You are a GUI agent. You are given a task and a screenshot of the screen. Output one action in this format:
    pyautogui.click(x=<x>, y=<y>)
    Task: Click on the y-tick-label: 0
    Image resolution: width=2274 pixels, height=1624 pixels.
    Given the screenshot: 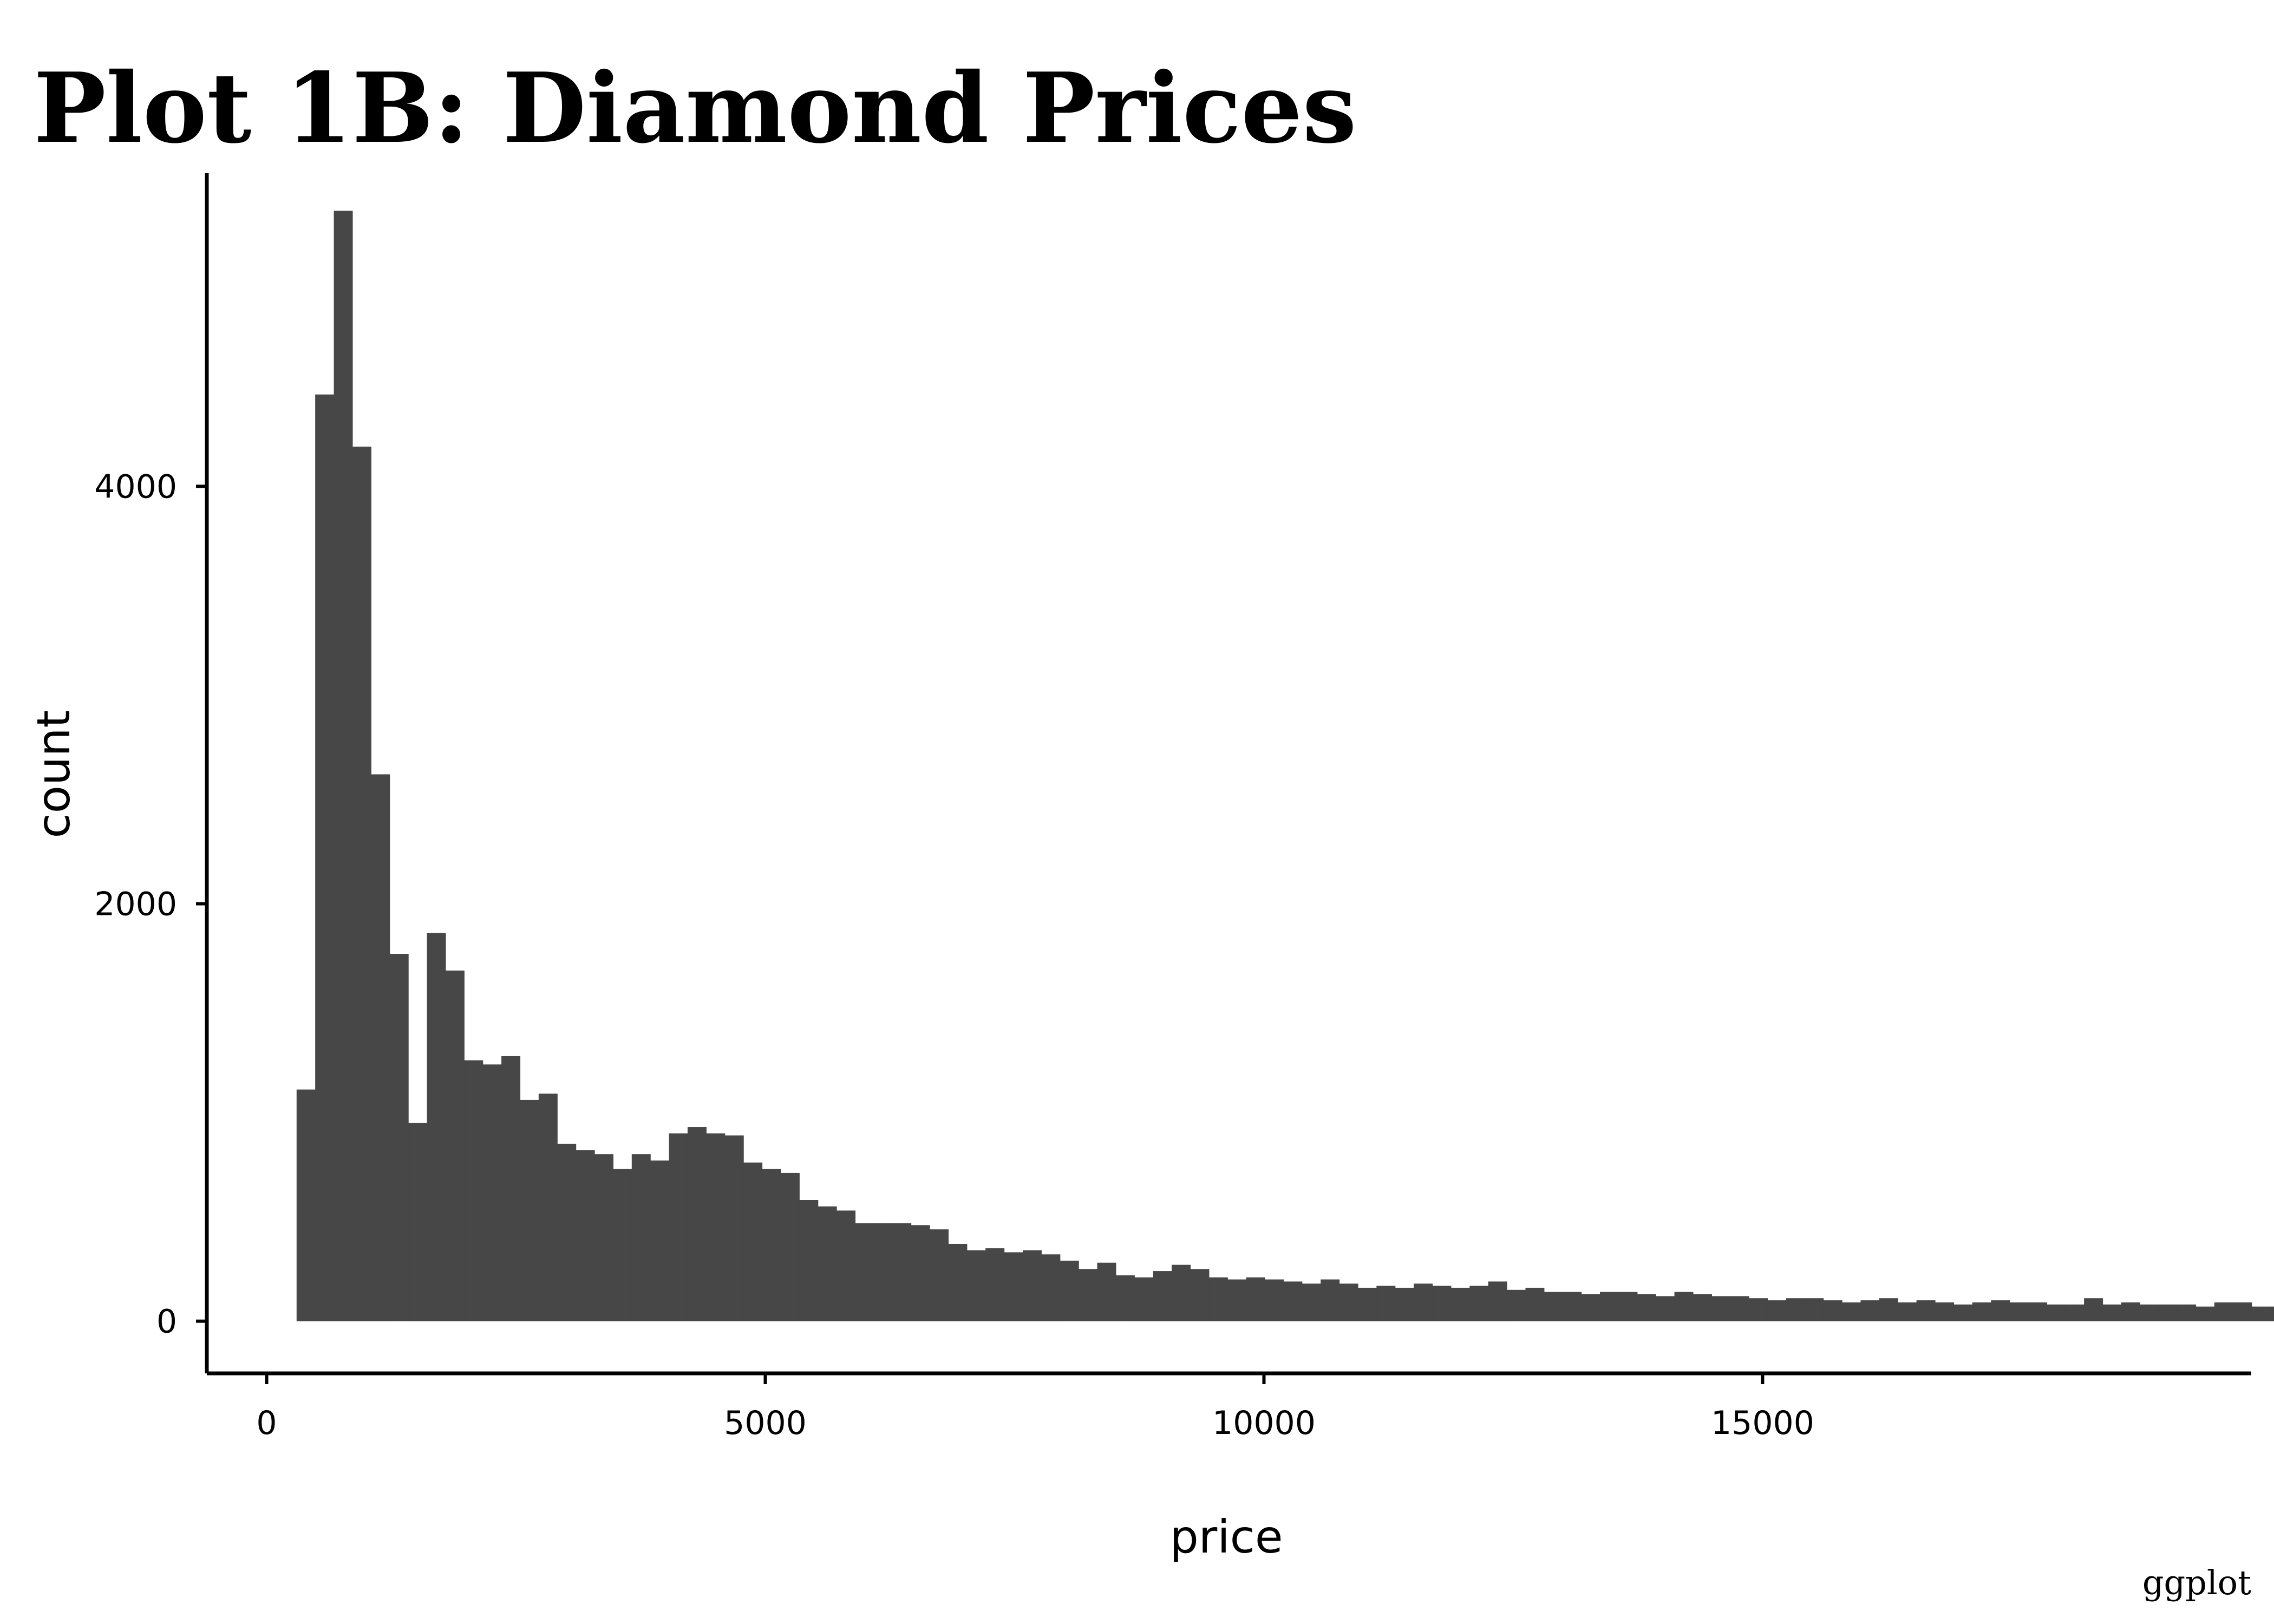 What is the action you would take?
    pyautogui.click(x=166, y=1322)
    